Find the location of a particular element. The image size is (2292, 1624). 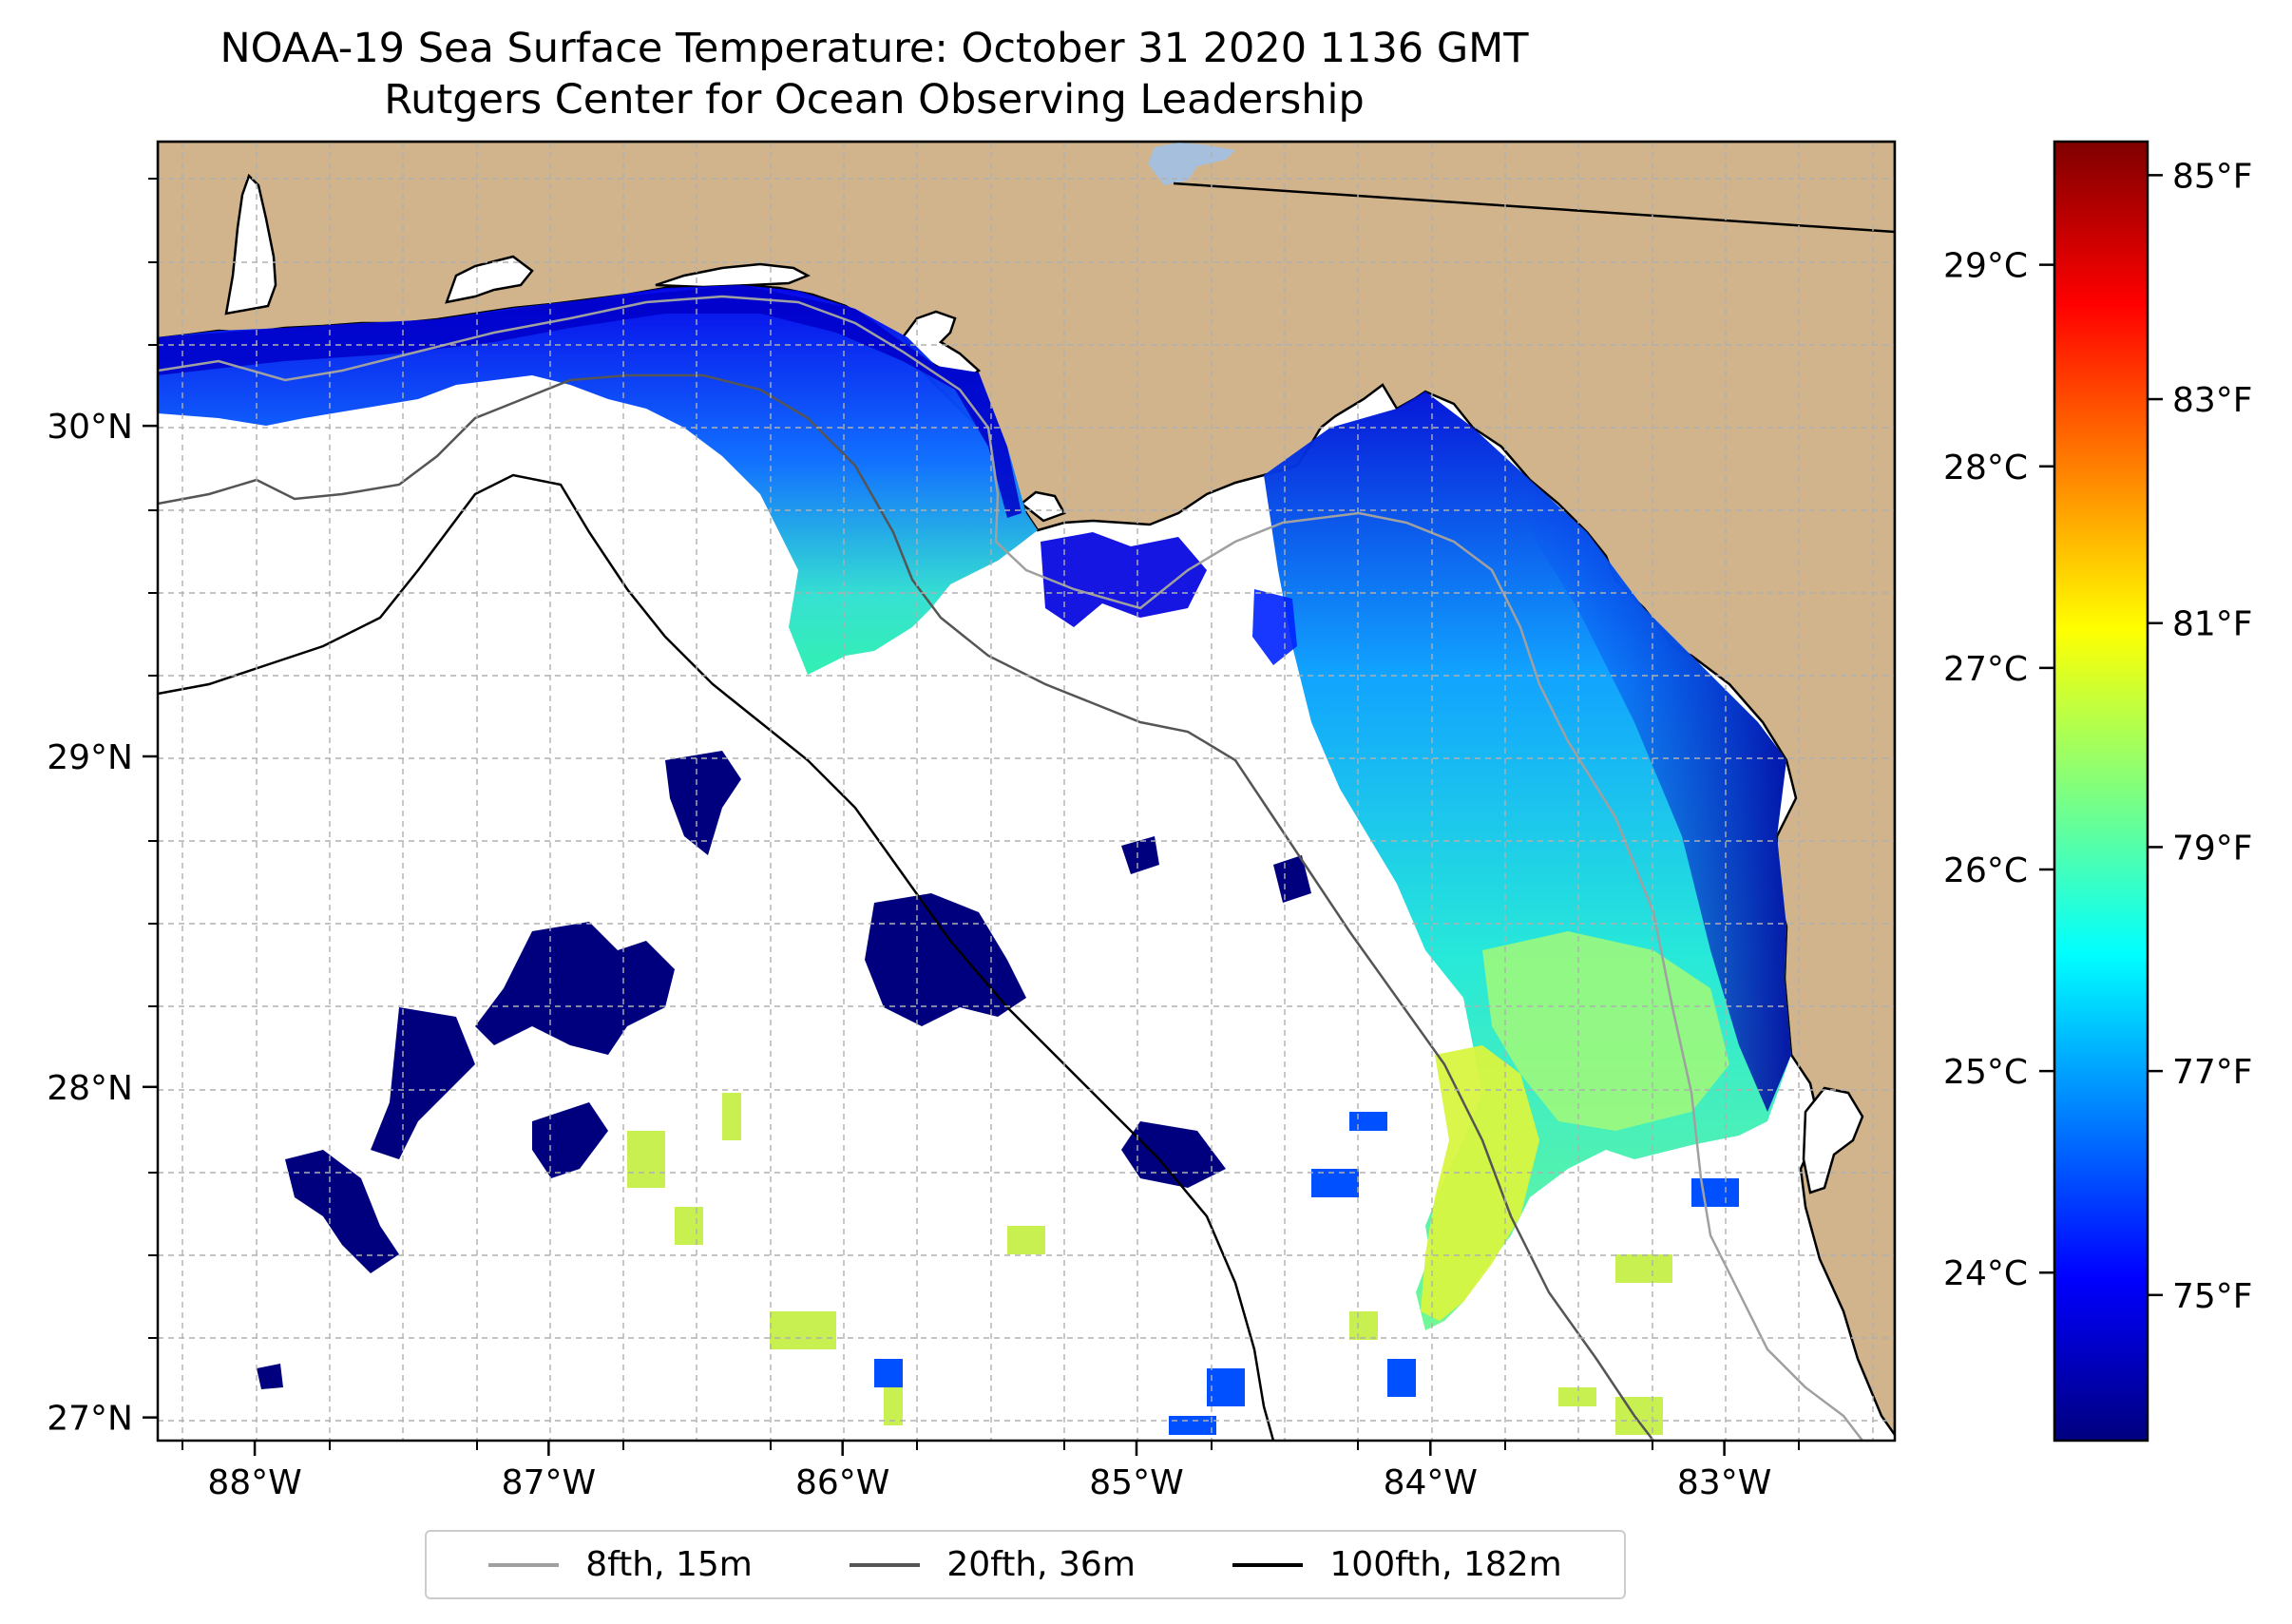

legend-swatch-20fth is located at coordinates (885, 1564).